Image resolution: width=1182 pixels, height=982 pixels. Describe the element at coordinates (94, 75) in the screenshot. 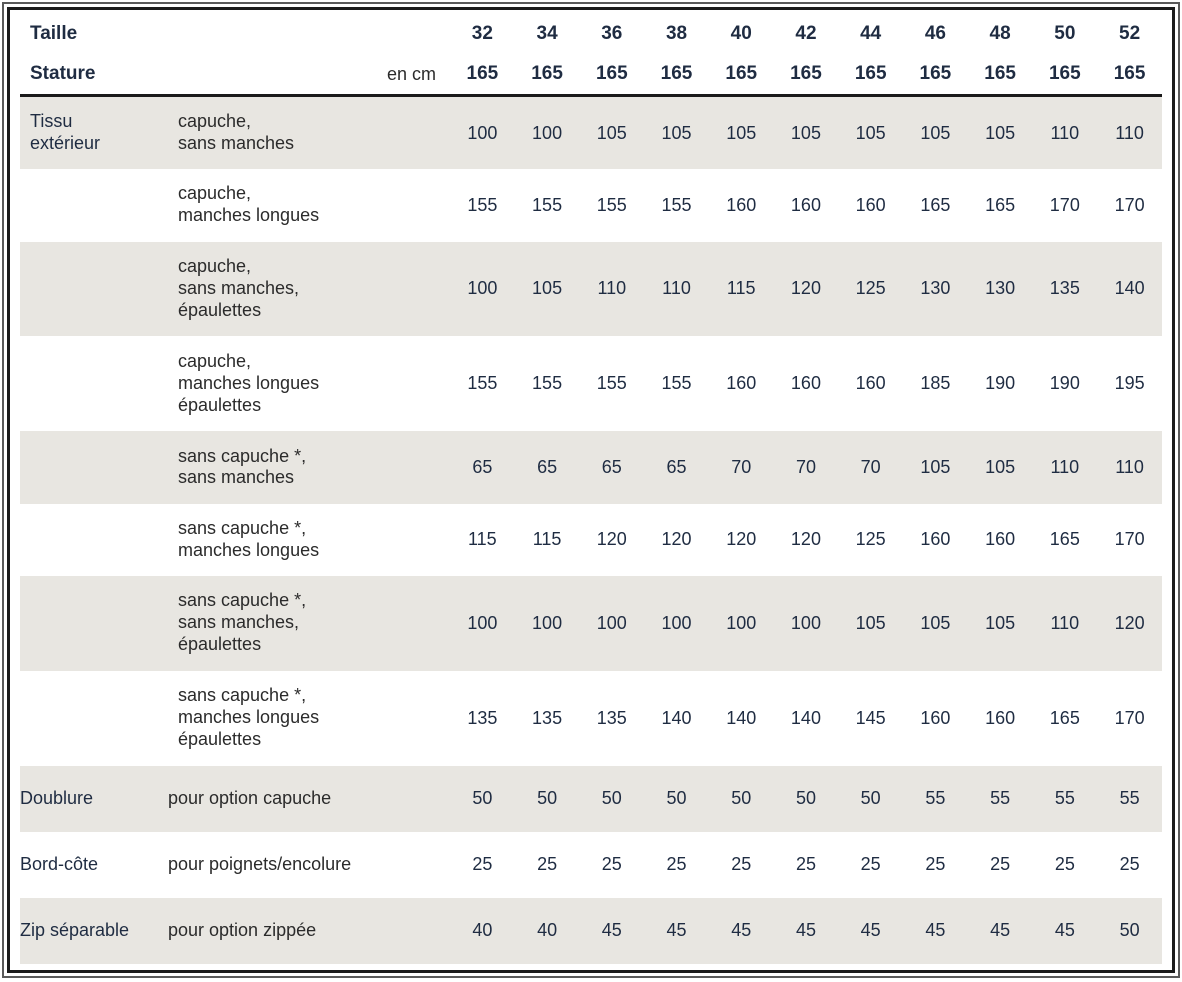

I see `stature-row-label: Stature` at that location.